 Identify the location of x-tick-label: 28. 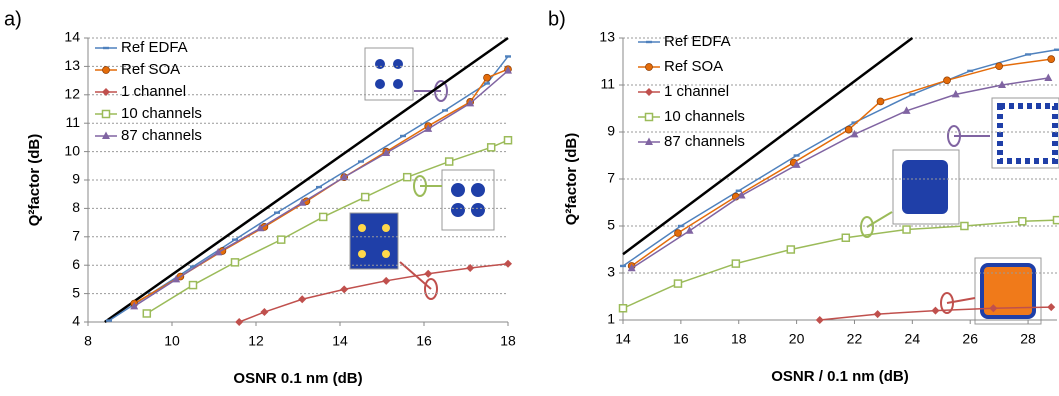
(1028, 339).